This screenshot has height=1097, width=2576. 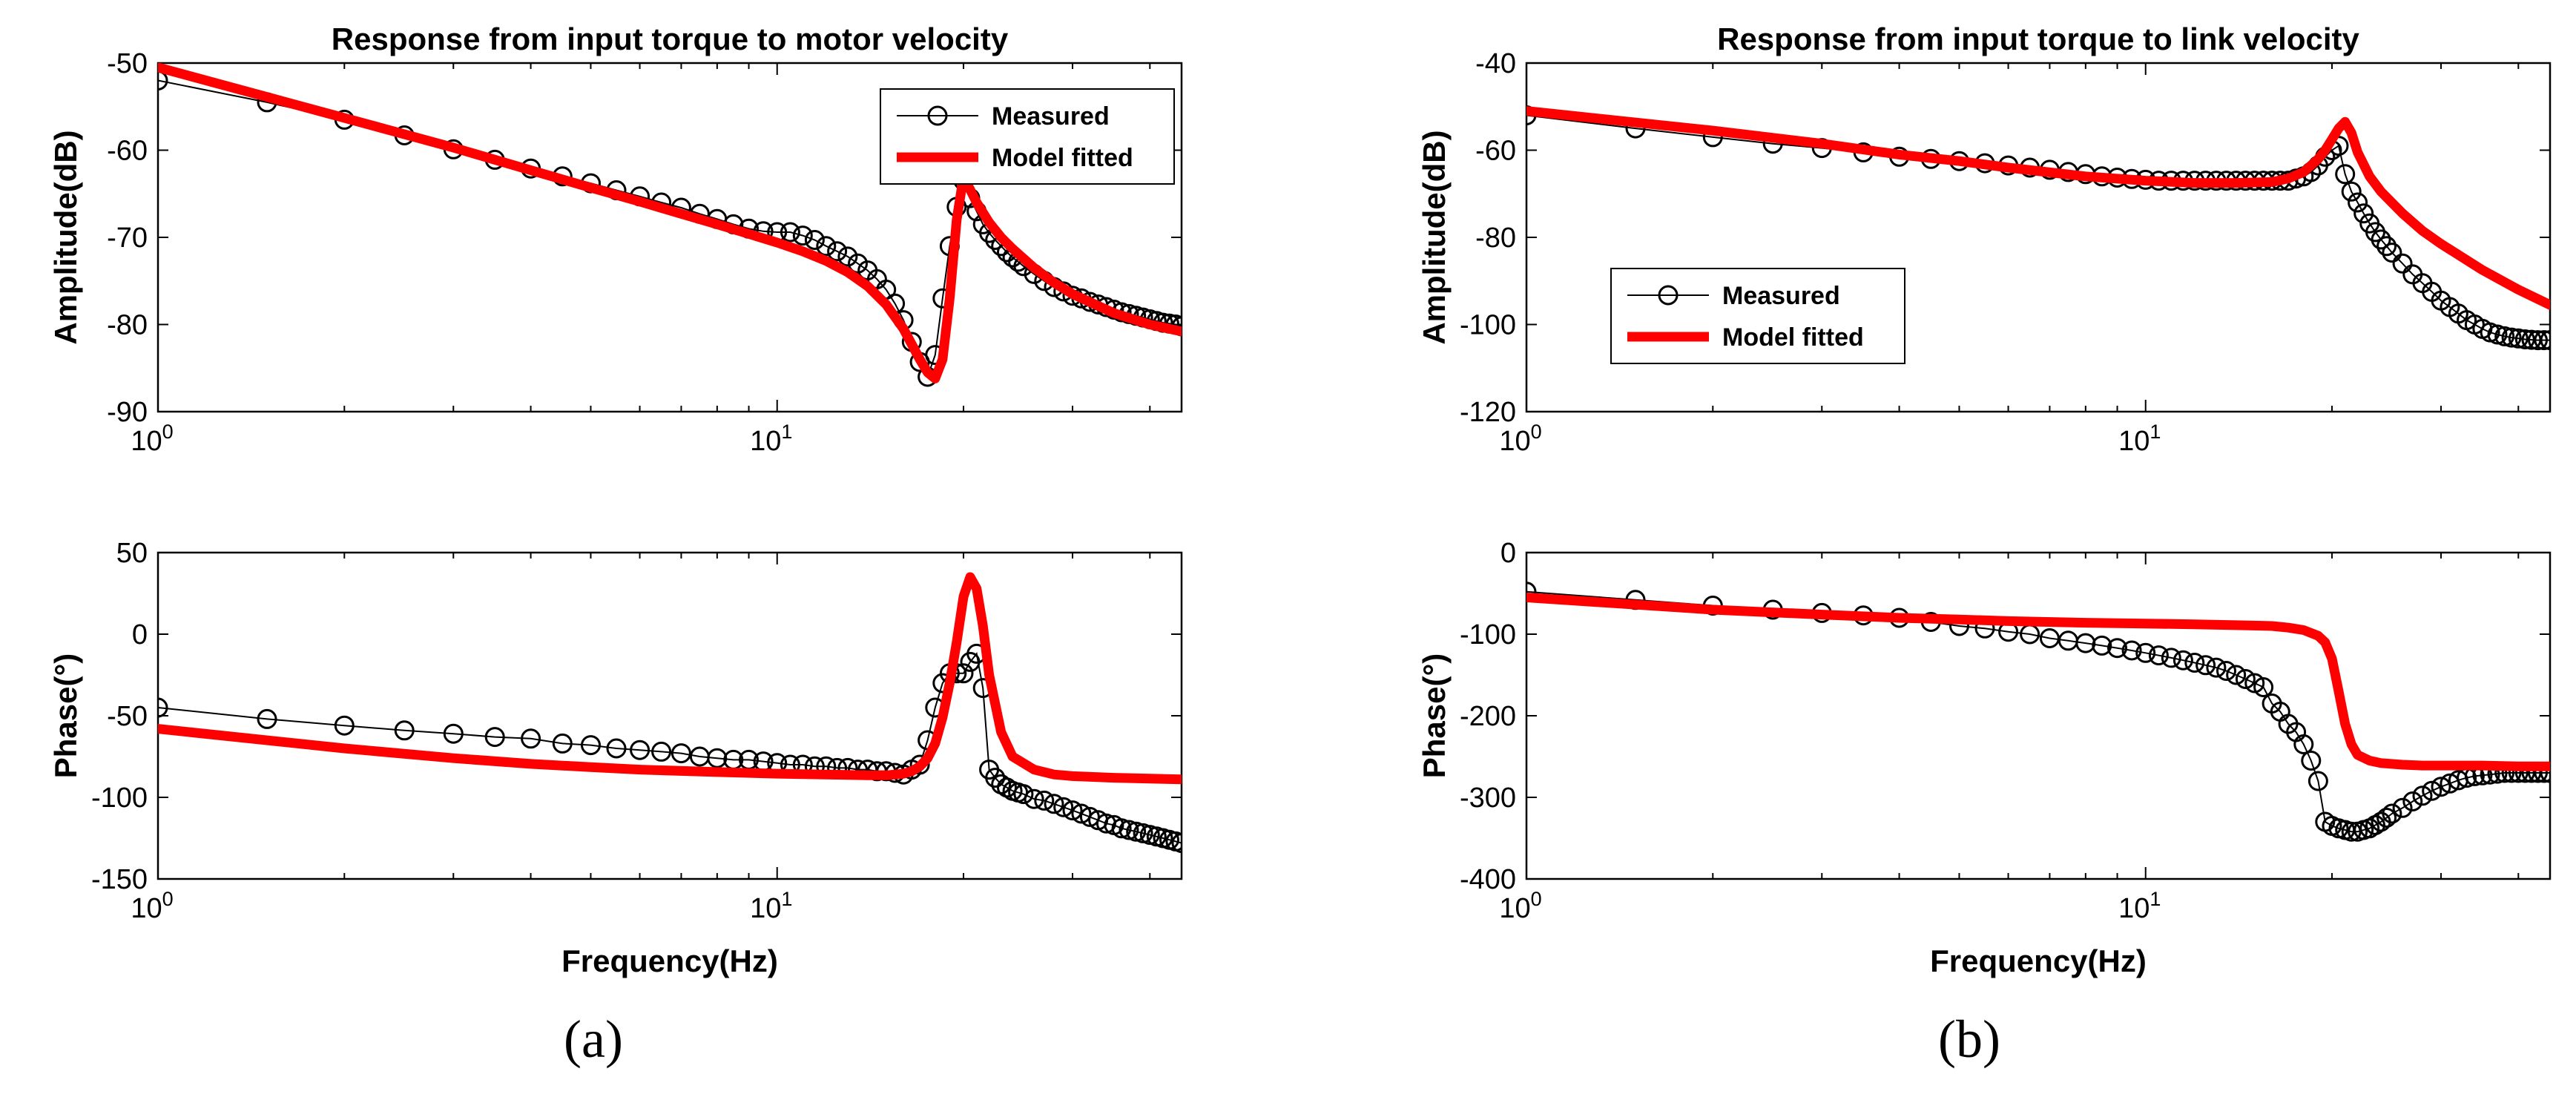 I want to click on series-layer, so click(x=670, y=713).